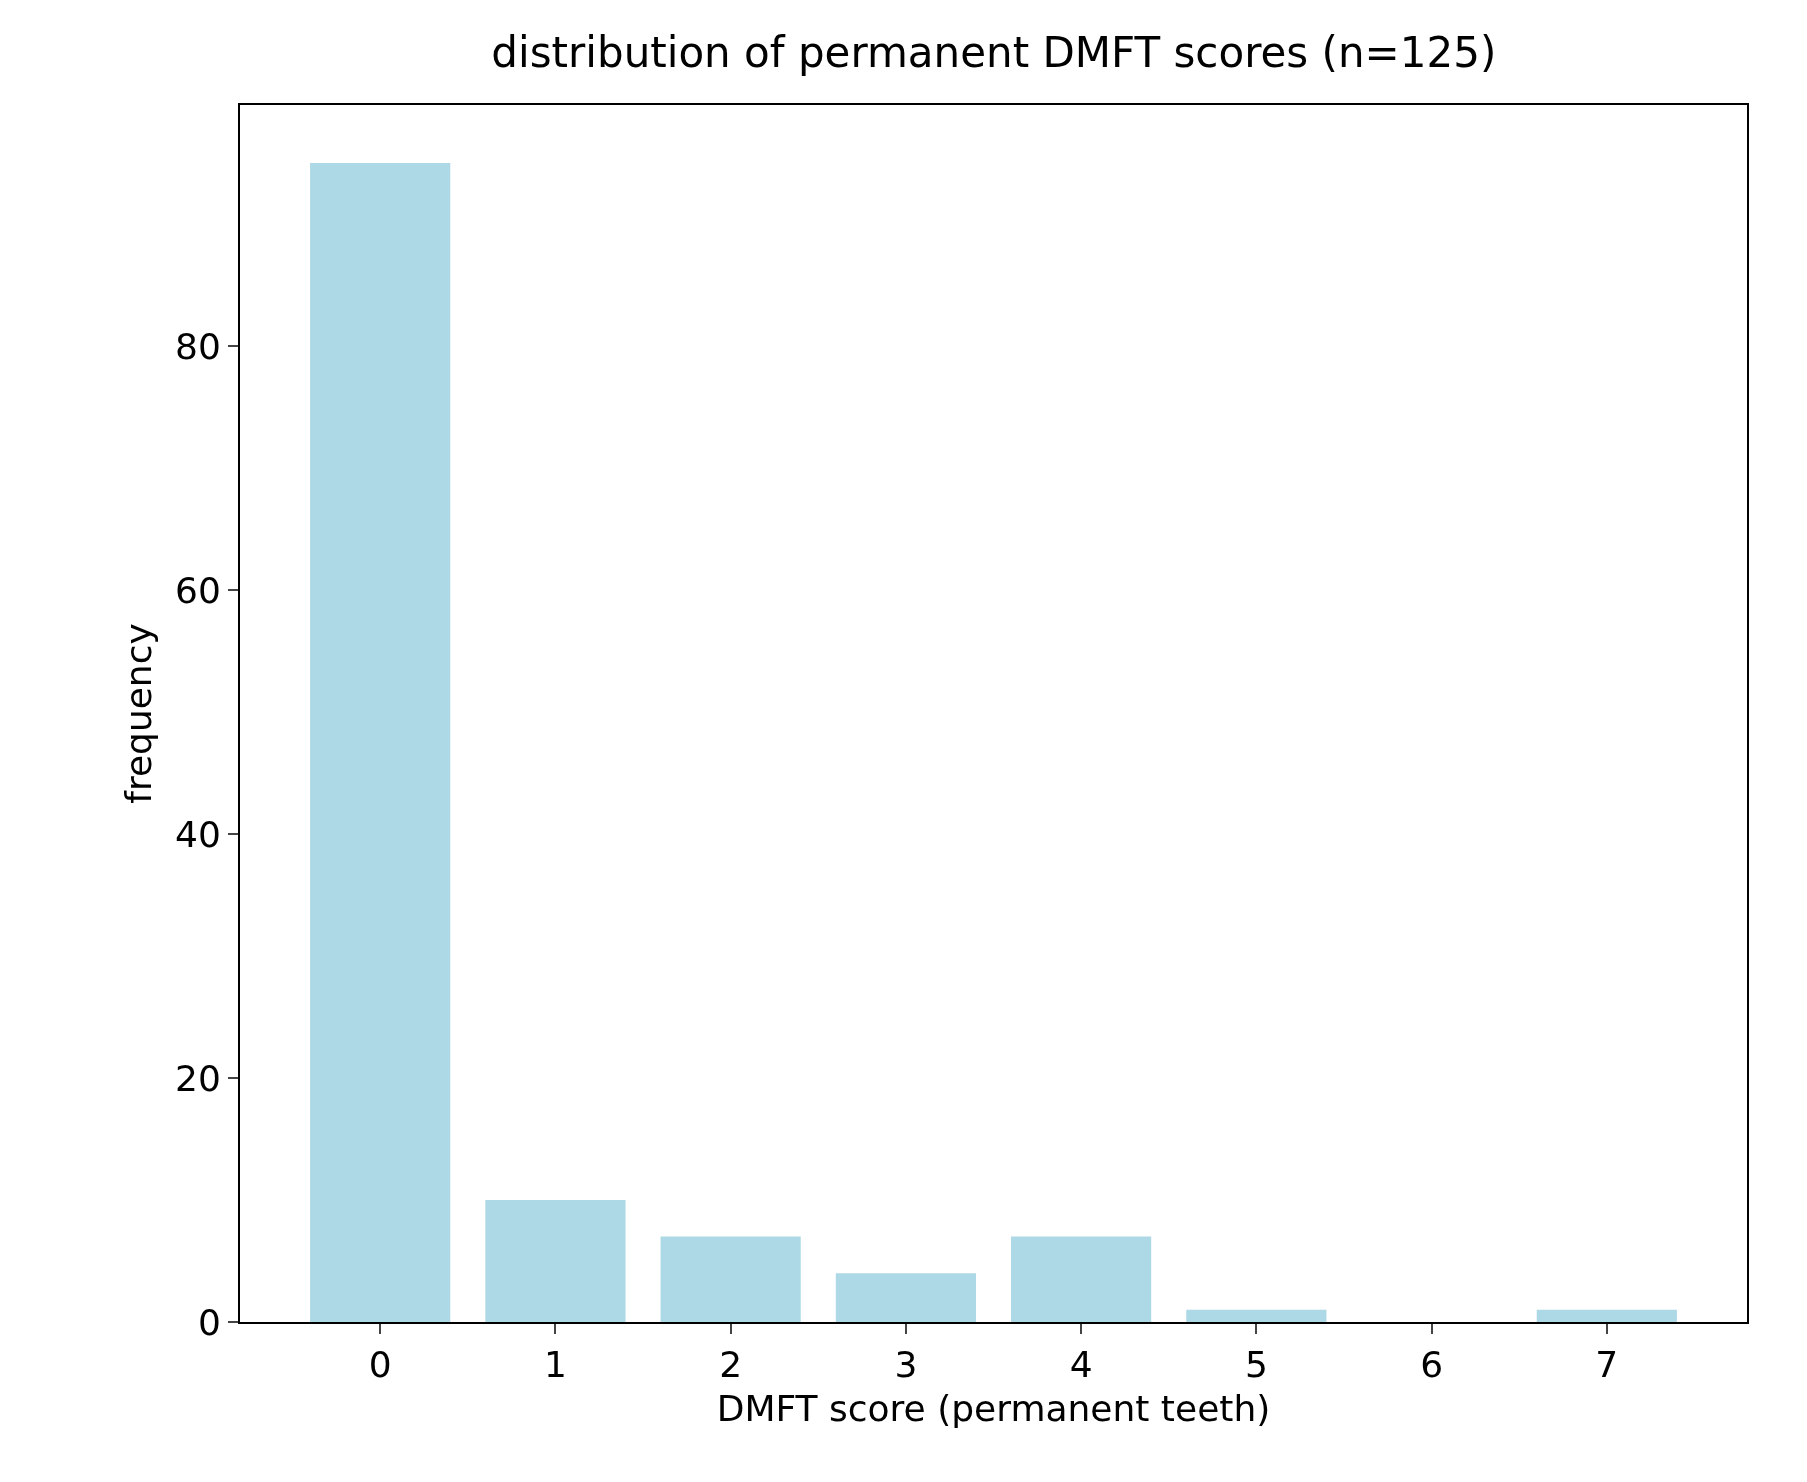  I want to click on y-tick-label: 40, so click(197, 834).